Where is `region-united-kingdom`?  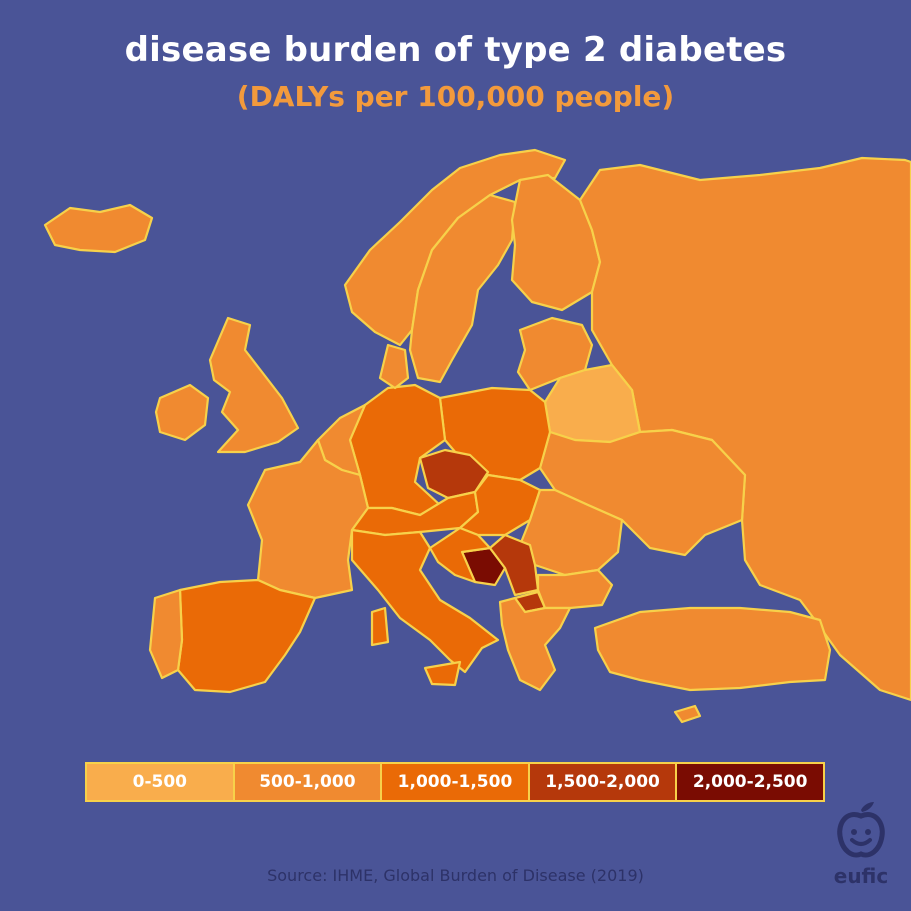 region-united-kingdom is located at coordinates (254, 385).